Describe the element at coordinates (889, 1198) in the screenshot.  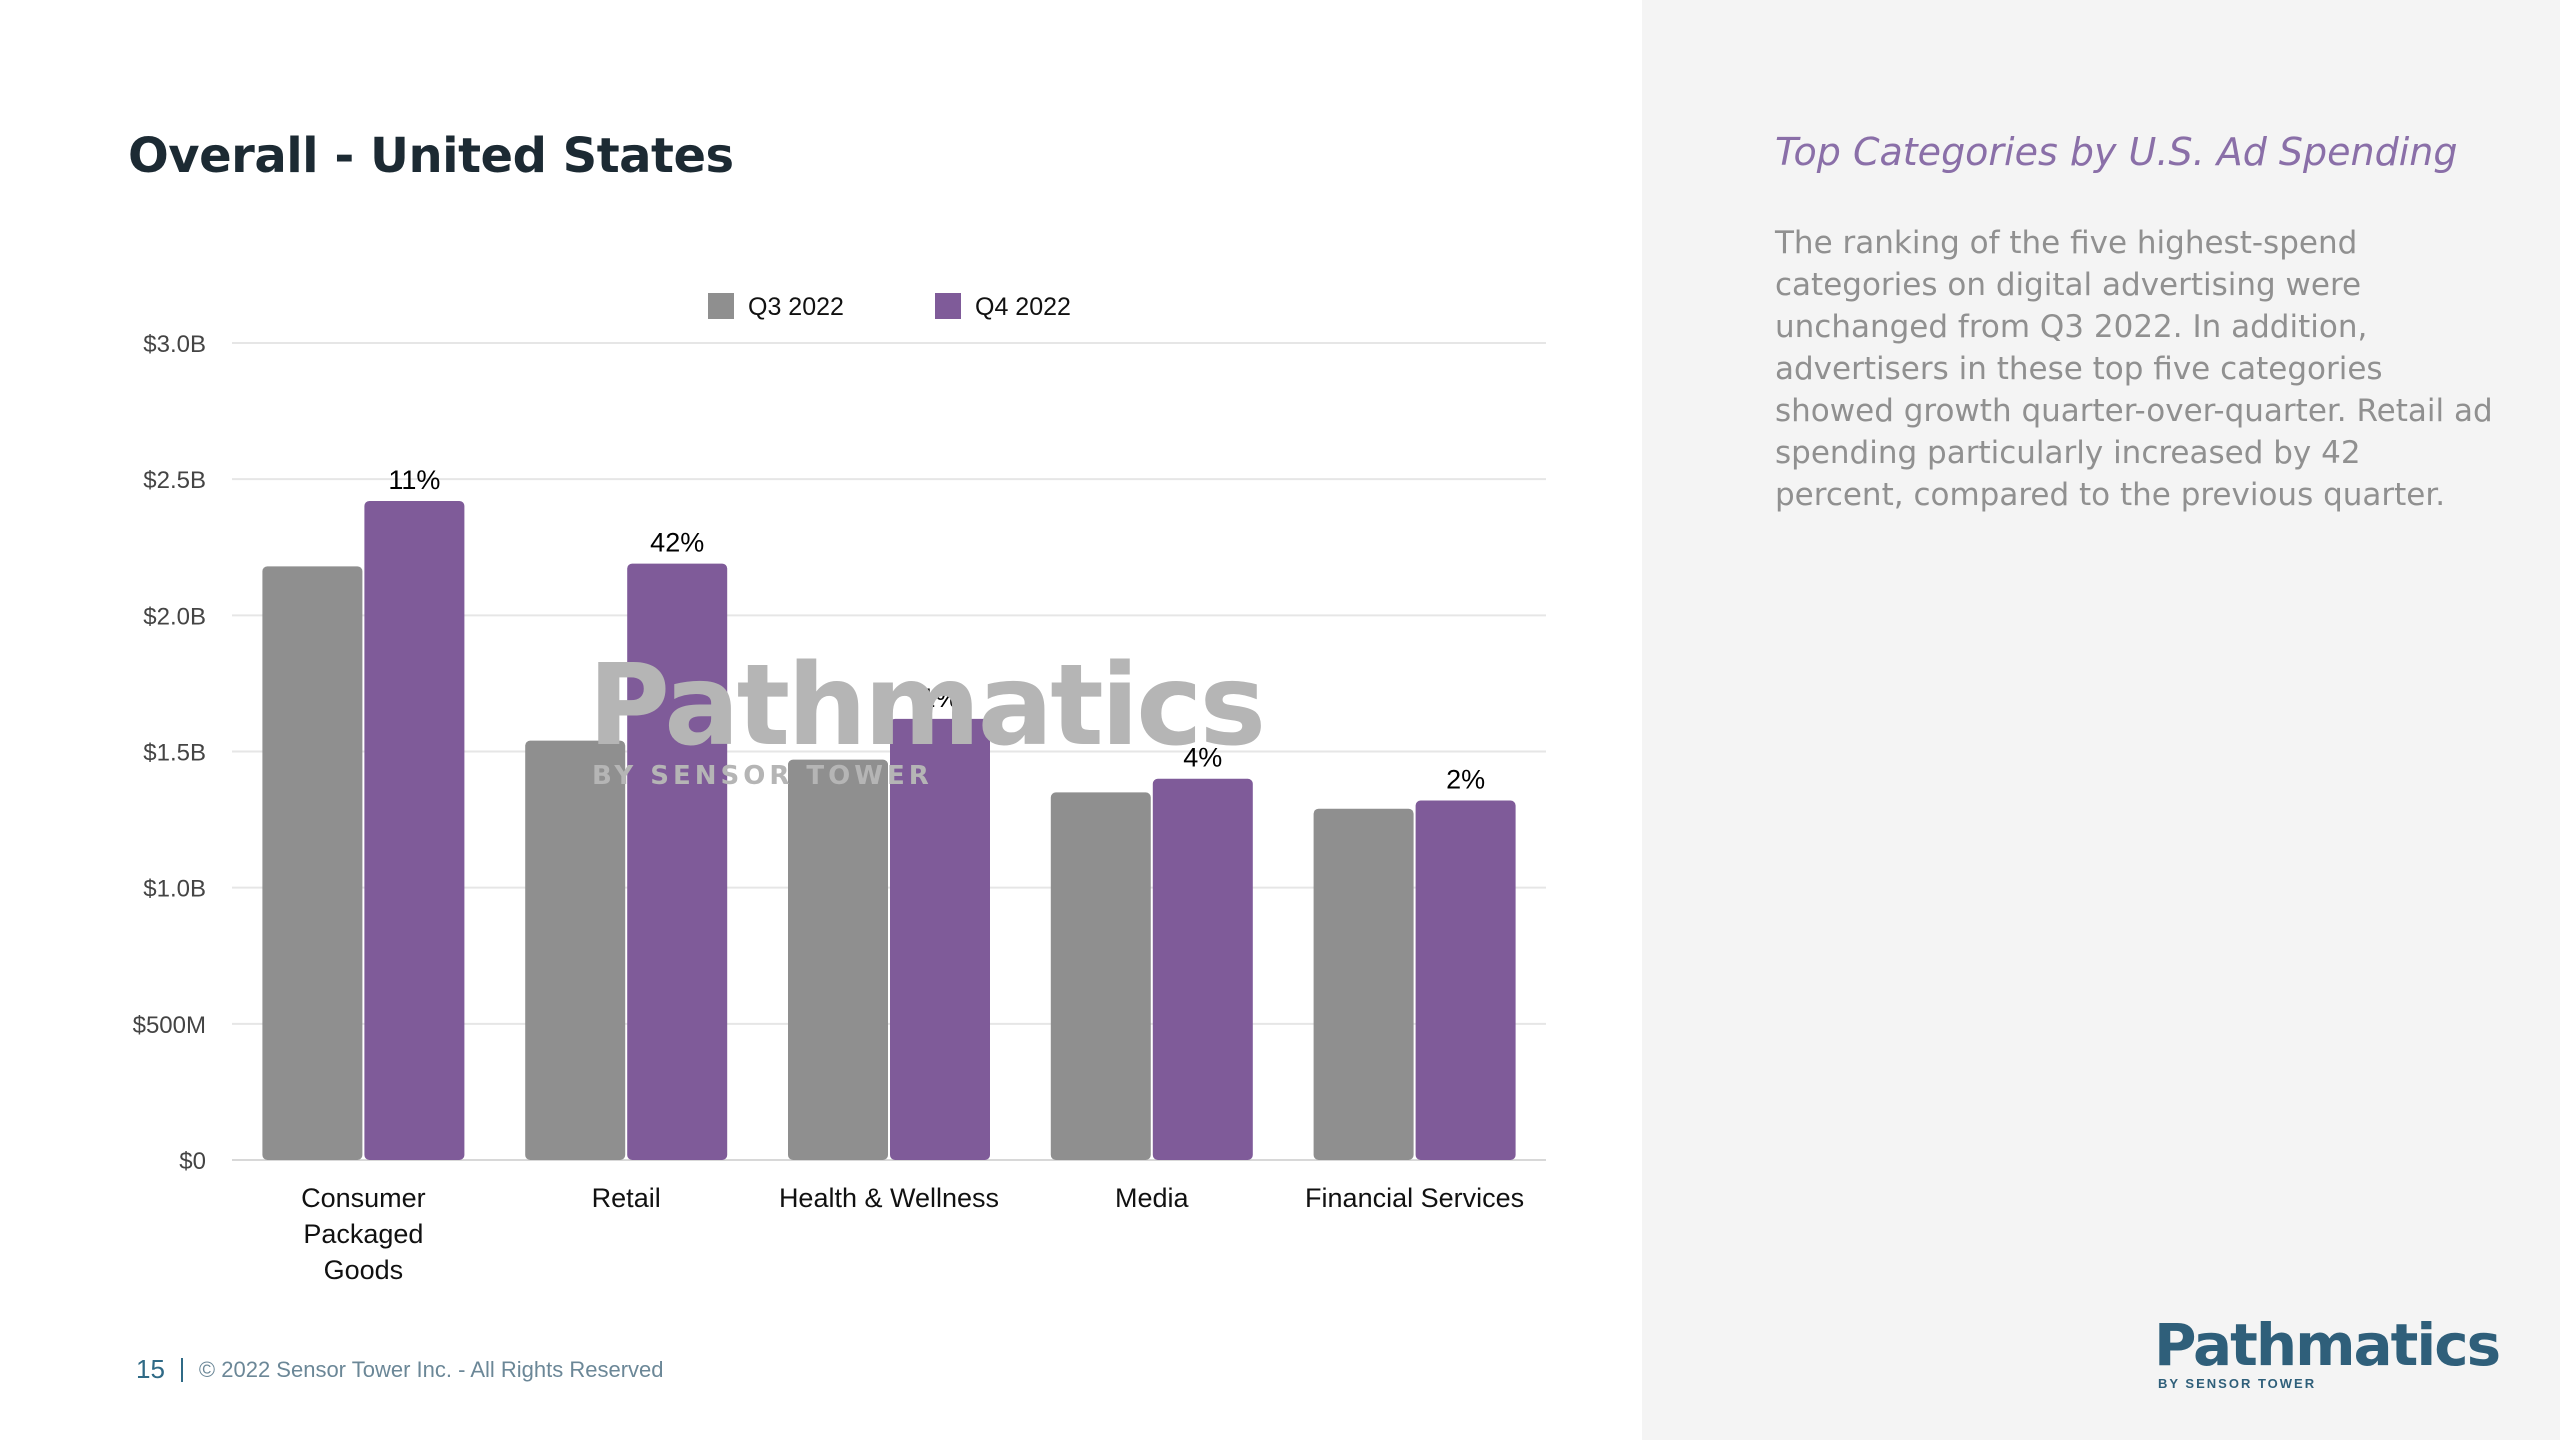
I see `x-category-label: Health & Wellness` at that location.